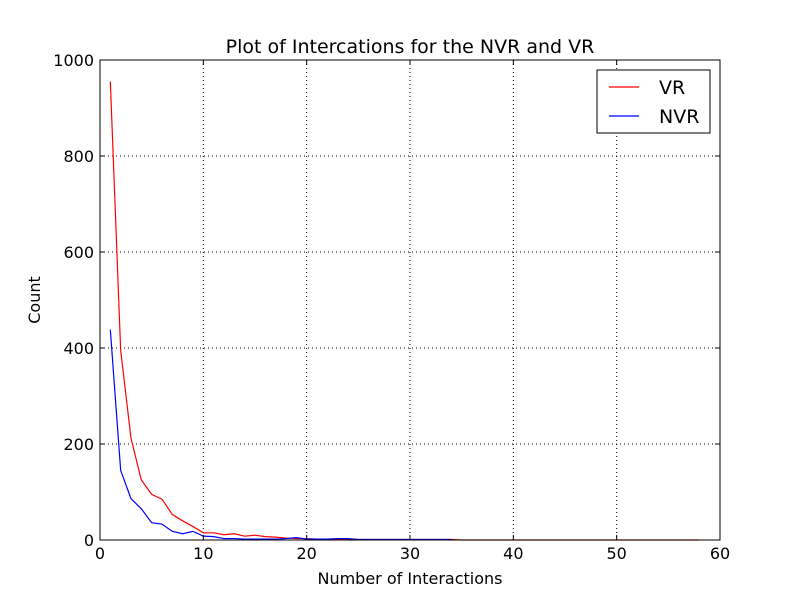 The width and height of the screenshot is (800, 600). I want to click on y-axis-label: Count, so click(34, 300).